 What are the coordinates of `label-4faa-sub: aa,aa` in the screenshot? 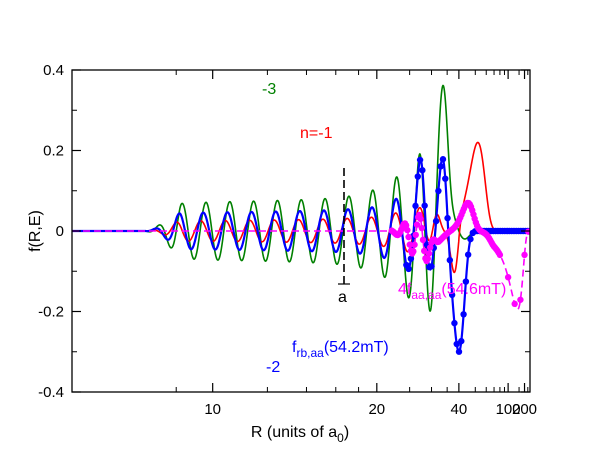 It's located at (426, 295).